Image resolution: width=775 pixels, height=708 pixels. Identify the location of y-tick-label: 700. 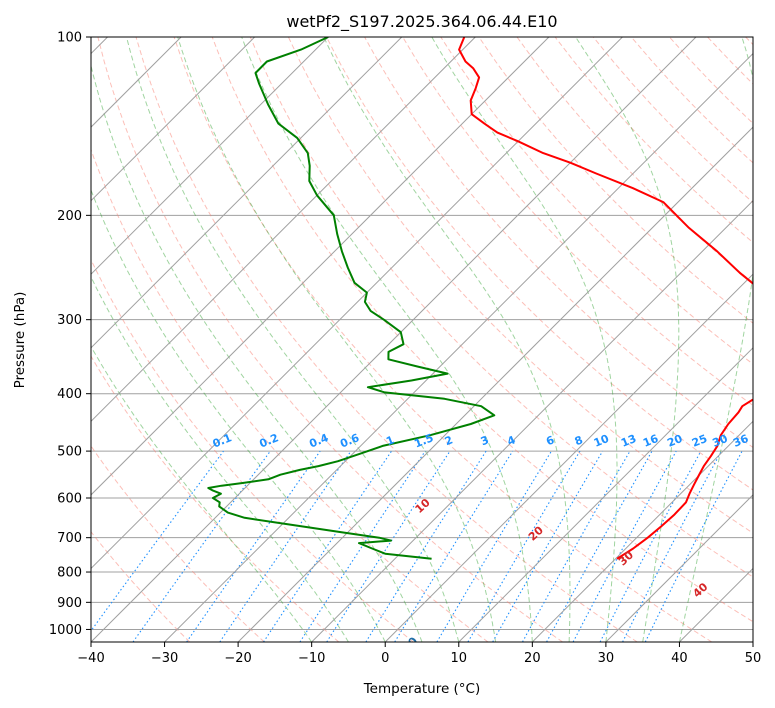
(69, 538).